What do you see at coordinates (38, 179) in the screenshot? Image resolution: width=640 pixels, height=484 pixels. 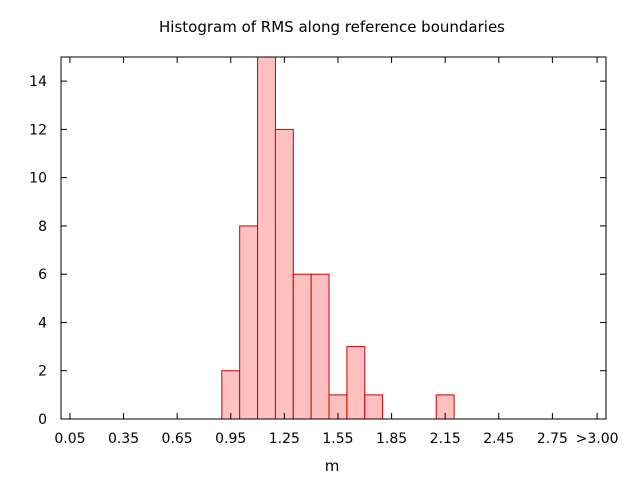 I see `y-tick-label: 10` at bounding box center [38, 179].